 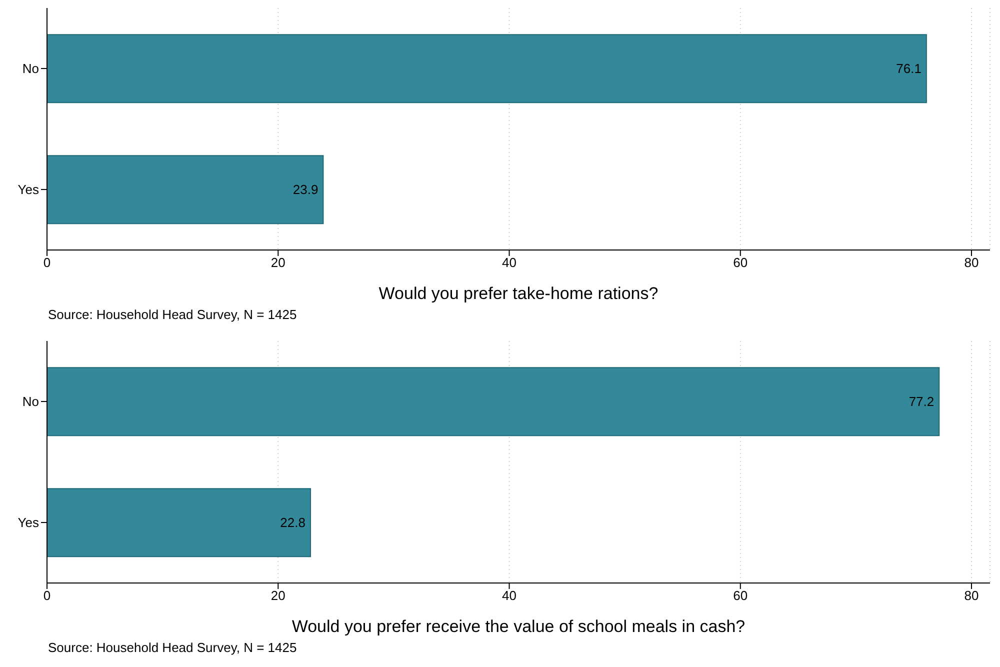 What do you see at coordinates (305, 190) in the screenshot?
I see `data-label: 23.9` at bounding box center [305, 190].